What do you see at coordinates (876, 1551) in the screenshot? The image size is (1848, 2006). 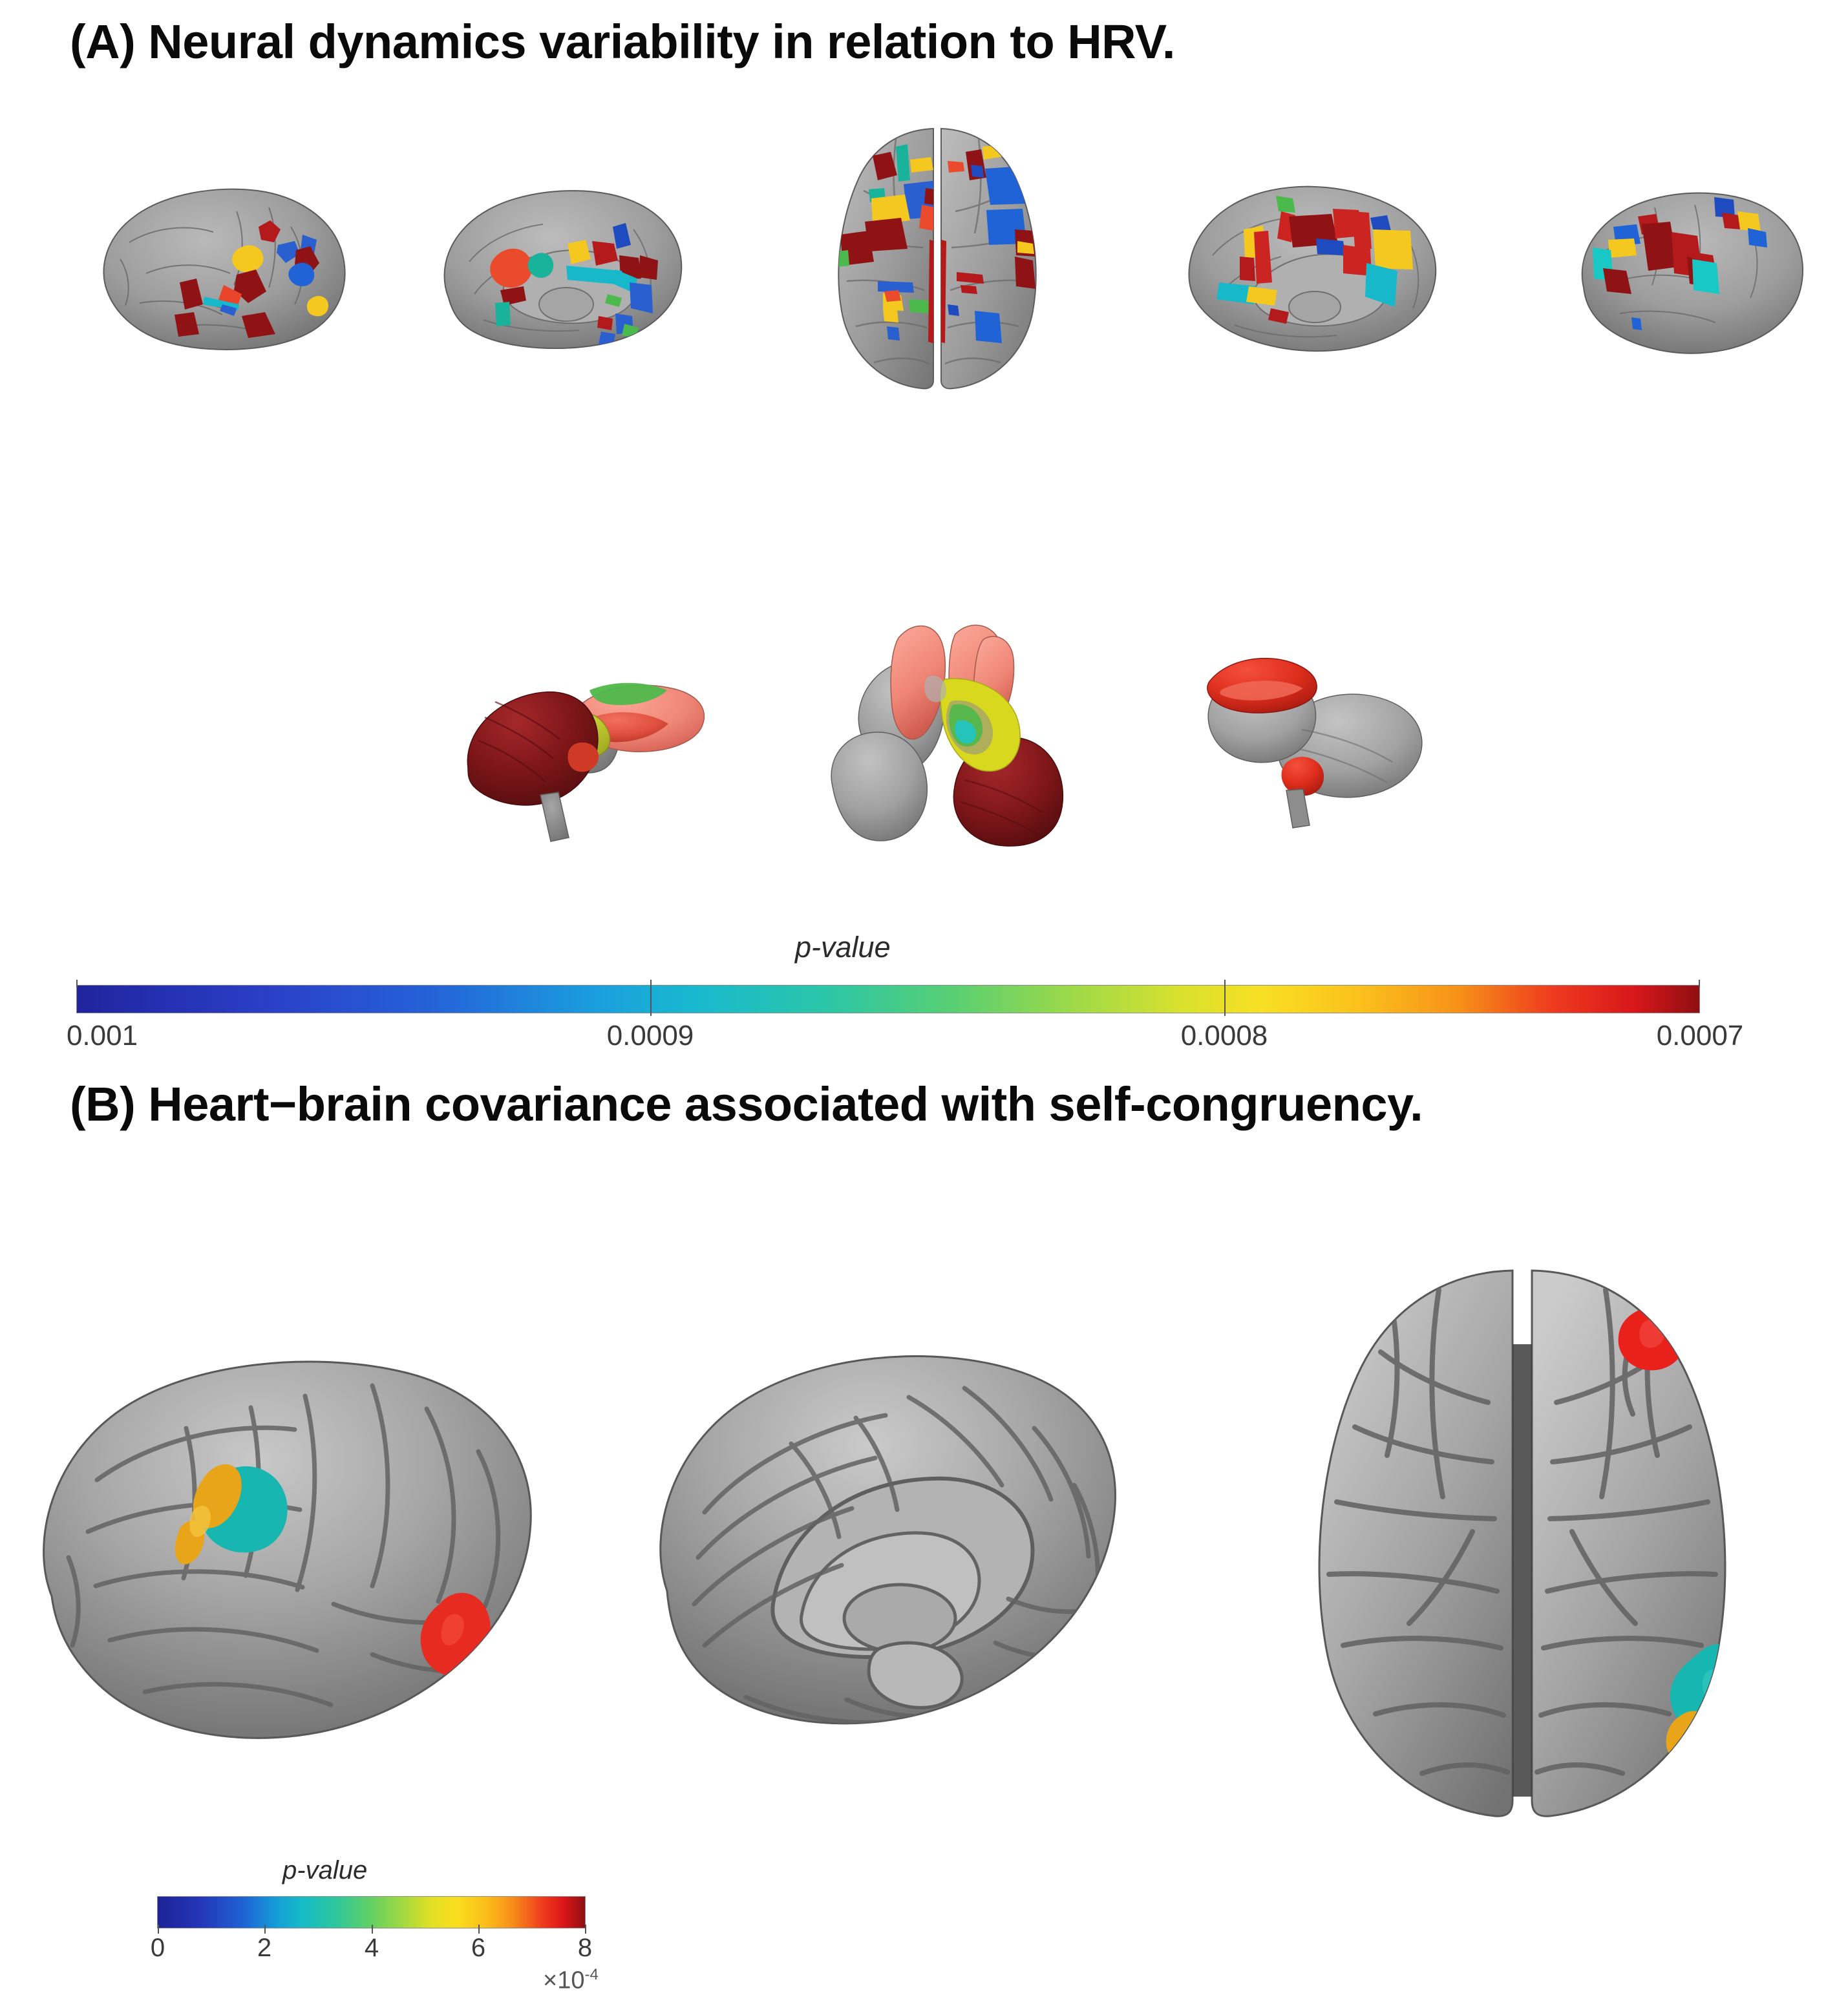 I see `brain-view-left-medial-b` at bounding box center [876, 1551].